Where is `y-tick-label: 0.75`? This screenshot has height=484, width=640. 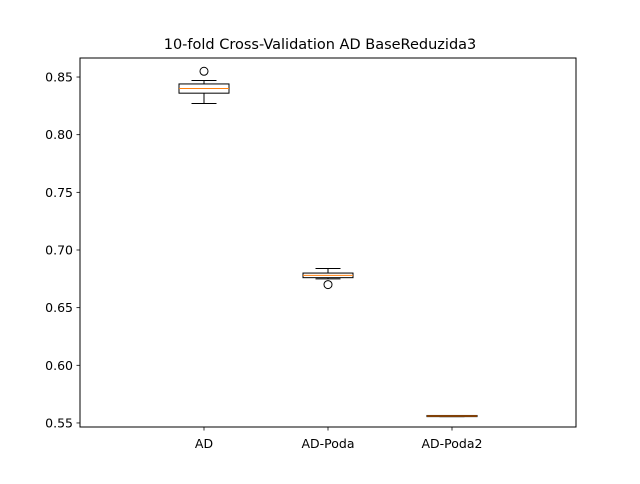
y-tick-label: 0.75 is located at coordinates (59, 192).